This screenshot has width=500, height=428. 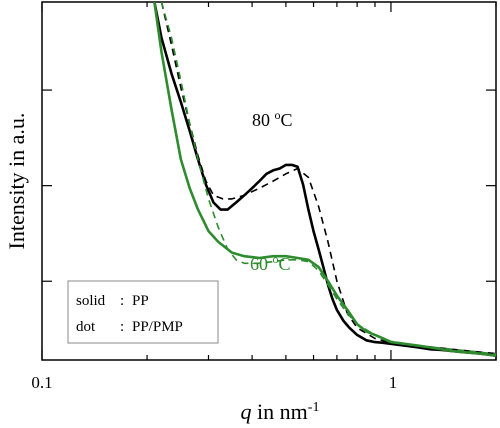 What do you see at coordinates (393, 382) in the screenshot?
I see `x-tick-label-1: 1` at bounding box center [393, 382].